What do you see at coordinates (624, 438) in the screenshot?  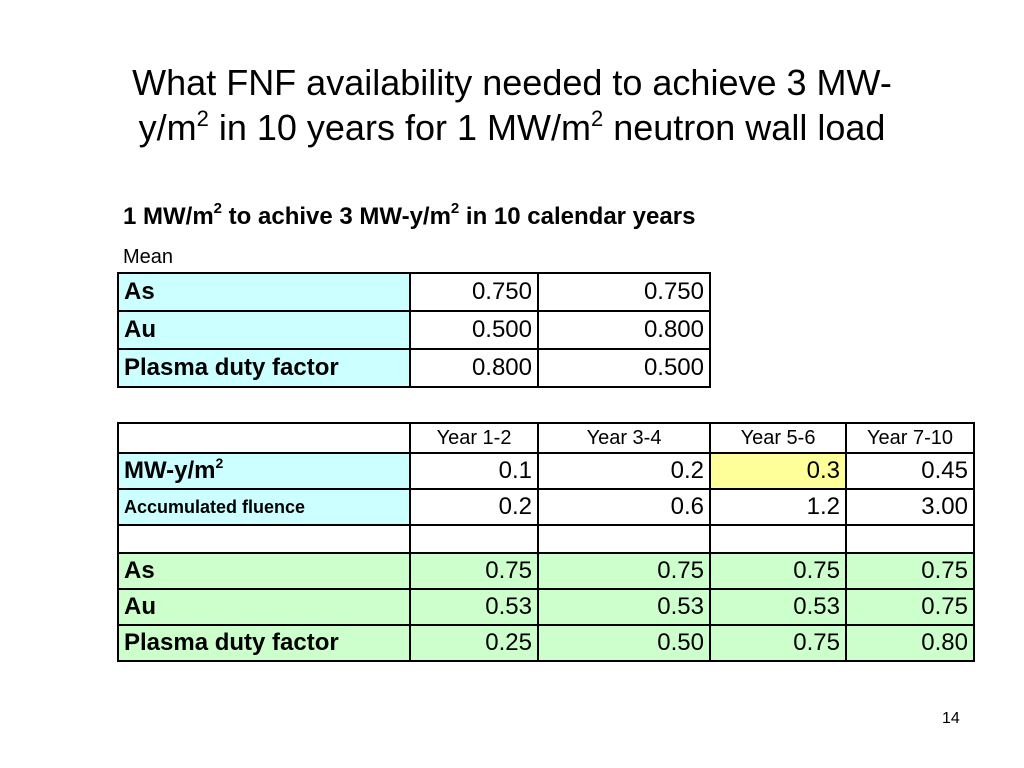 I see `header-cell: Year 3-4` at bounding box center [624, 438].